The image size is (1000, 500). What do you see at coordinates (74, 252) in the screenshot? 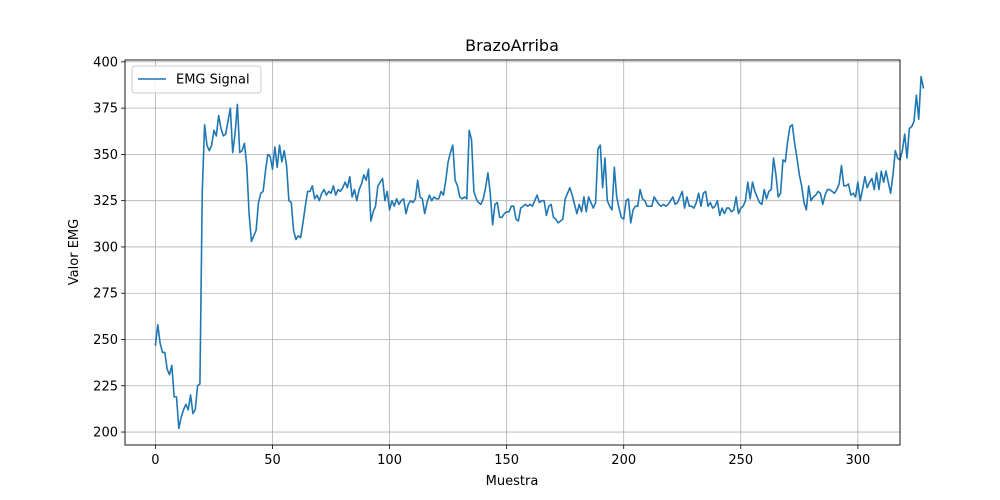
I see `y-axis-label: Valor EMG` at bounding box center [74, 252].